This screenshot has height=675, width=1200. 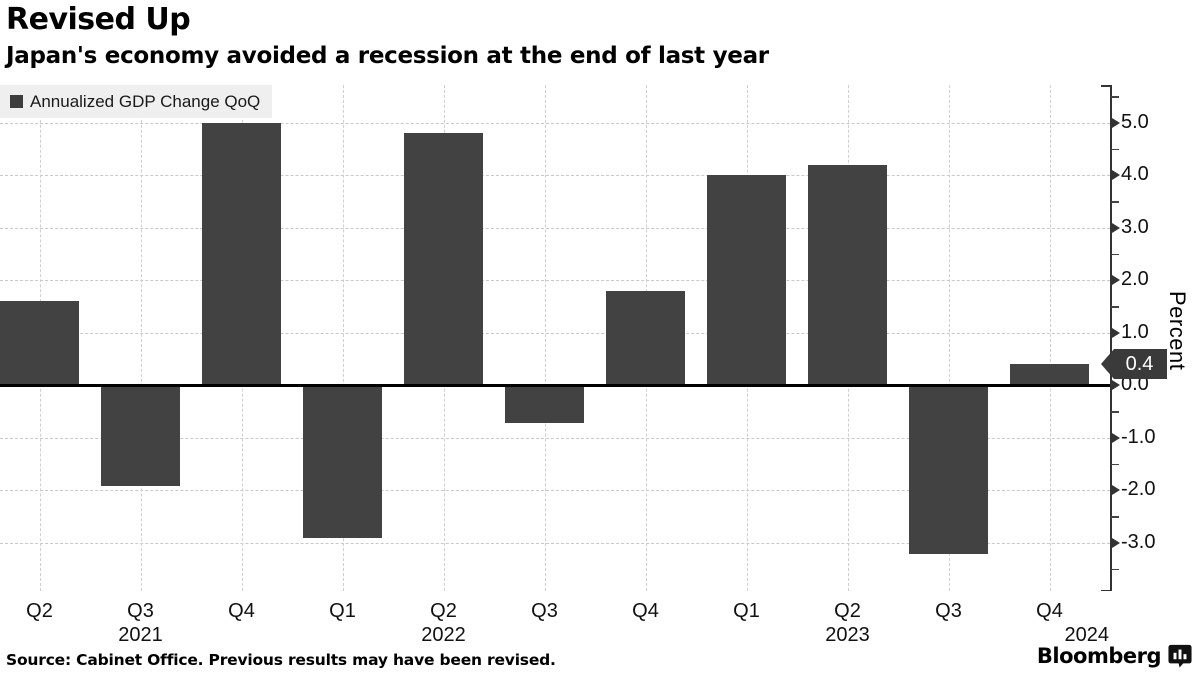 What do you see at coordinates (1106, 590) in the screenshot?
I see `y-axis-bottom-cap` at bounding box center [1106, 590].